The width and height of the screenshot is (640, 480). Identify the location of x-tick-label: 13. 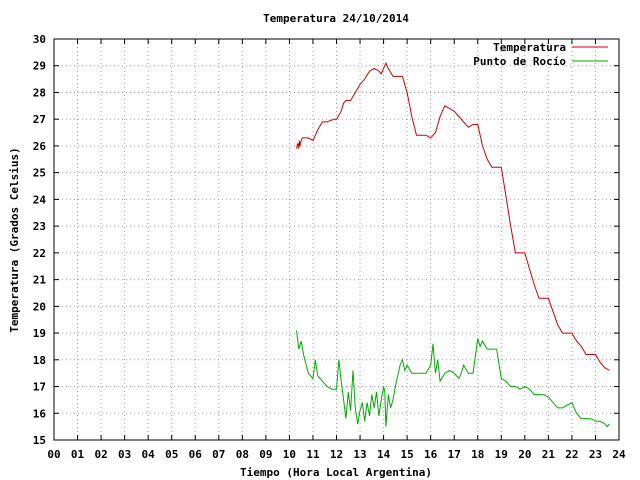
(359, 454).